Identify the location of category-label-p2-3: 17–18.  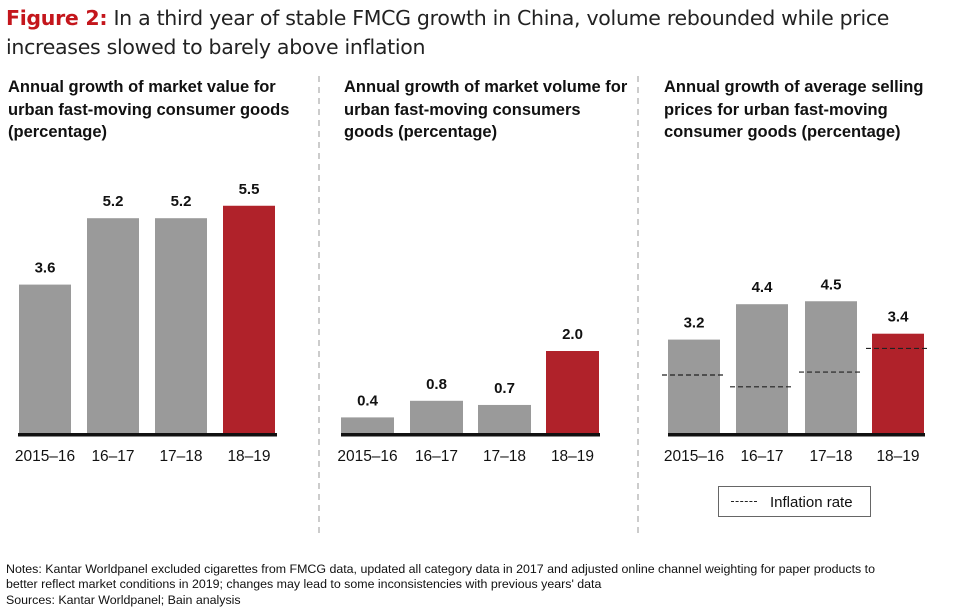
(504, 456).